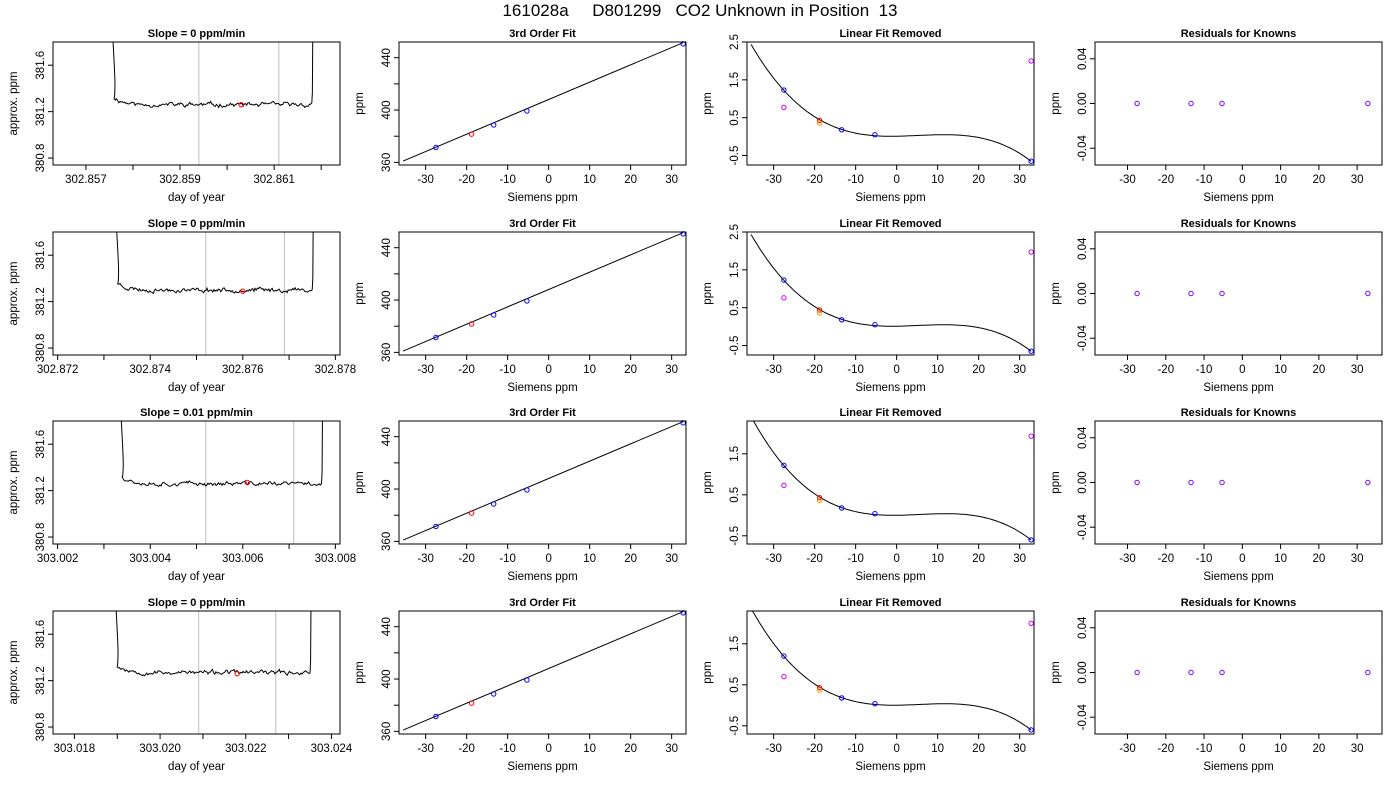  I want to click on ppm-trace, so click(215, 263).